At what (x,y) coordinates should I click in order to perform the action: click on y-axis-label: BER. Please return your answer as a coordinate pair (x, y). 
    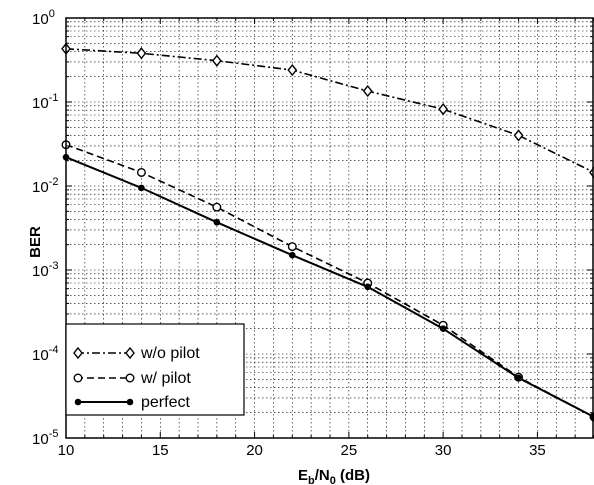
    Looking at the image, I should click on (35, 242).